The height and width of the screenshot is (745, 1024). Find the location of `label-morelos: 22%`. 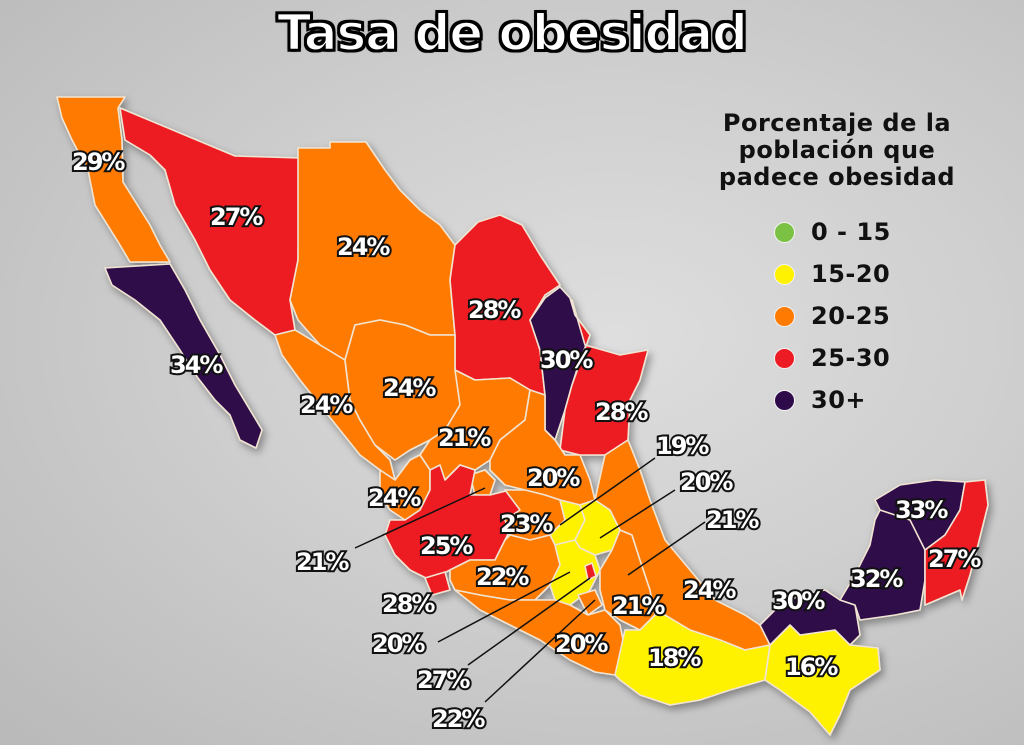

label-morelos: 22% is located at coordinates (458, 719).